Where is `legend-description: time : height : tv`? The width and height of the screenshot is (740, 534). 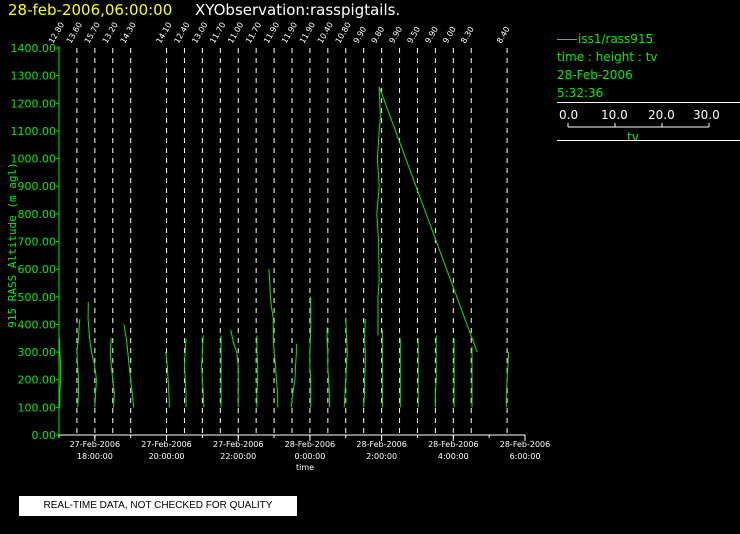
legend-description: time : height : tv is located at coordinates (607, 57).